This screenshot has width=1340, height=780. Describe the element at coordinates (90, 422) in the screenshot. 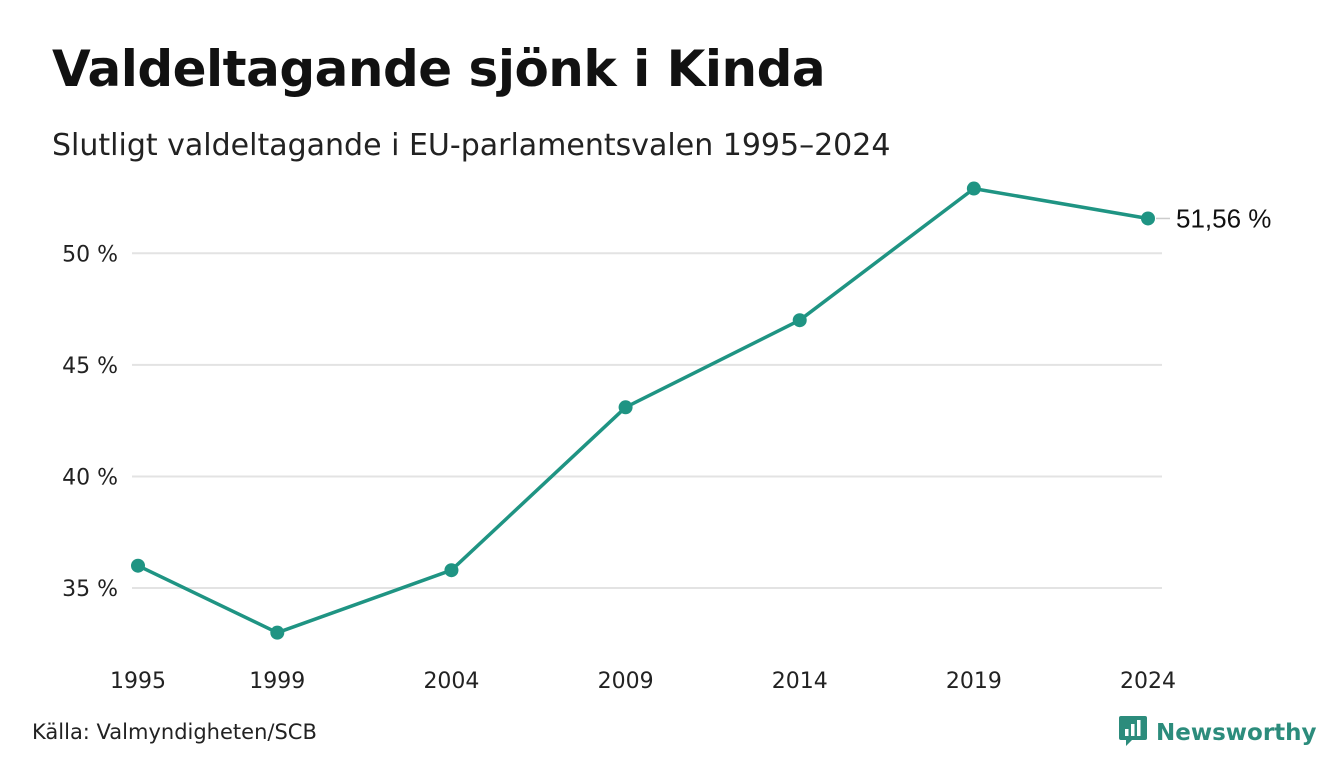

I see `y-axis-ticks: 35 % 40 % 45 % 50 %` at that location.